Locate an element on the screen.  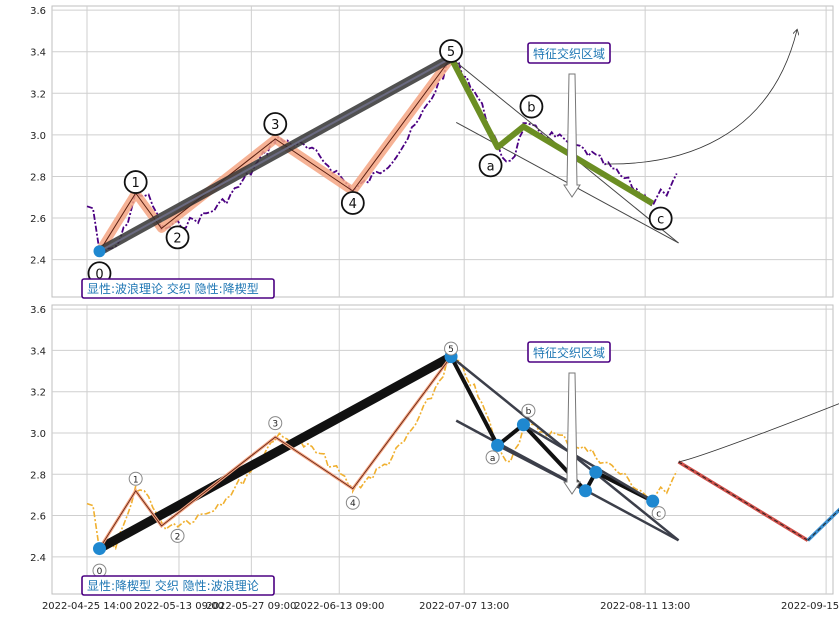
impulse-wave-line is located at coordinates (275, 452).